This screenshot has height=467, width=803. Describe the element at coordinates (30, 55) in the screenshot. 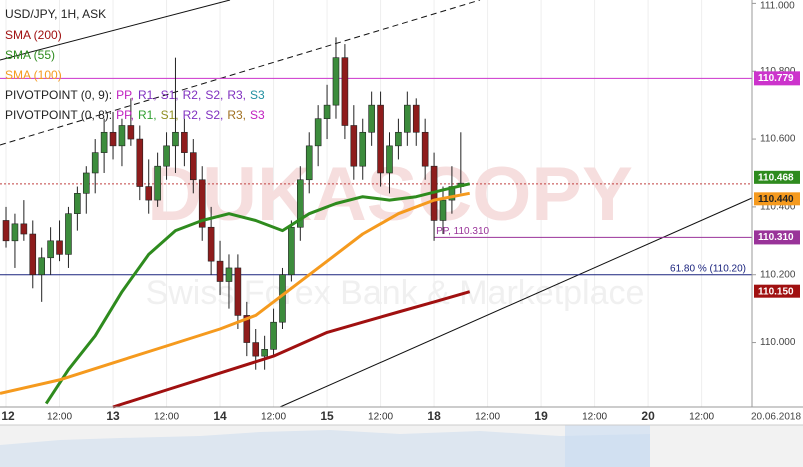

I see `legend-entry: SMA (55)` at that location.